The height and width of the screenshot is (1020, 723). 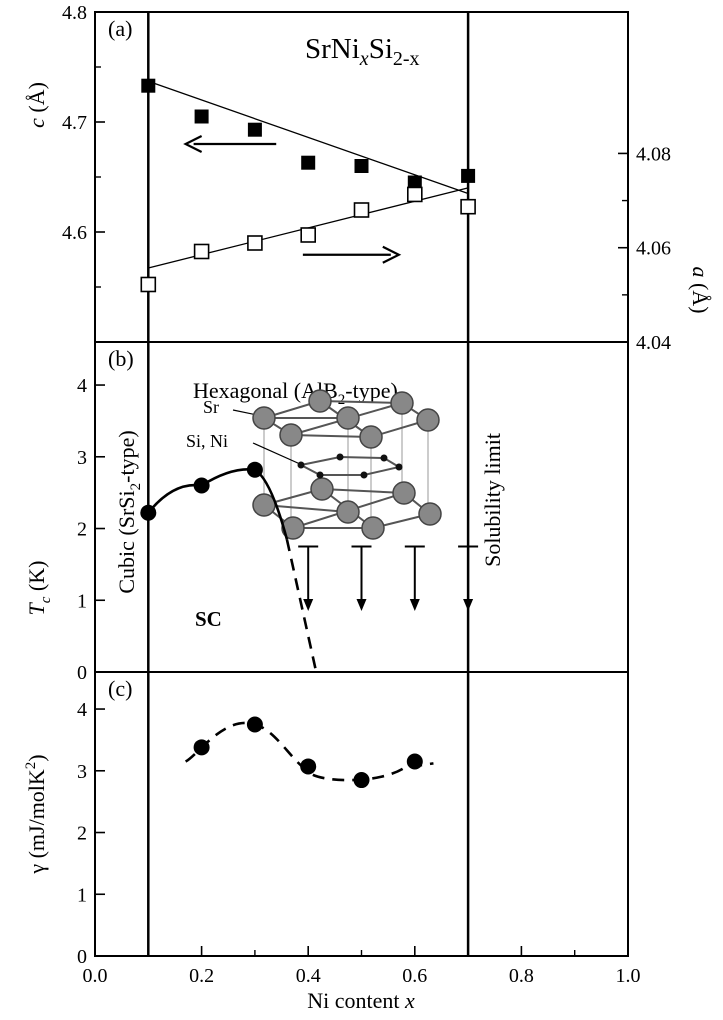 I want to click on ylabel-a: a (Å), so click(x=700, y=289).